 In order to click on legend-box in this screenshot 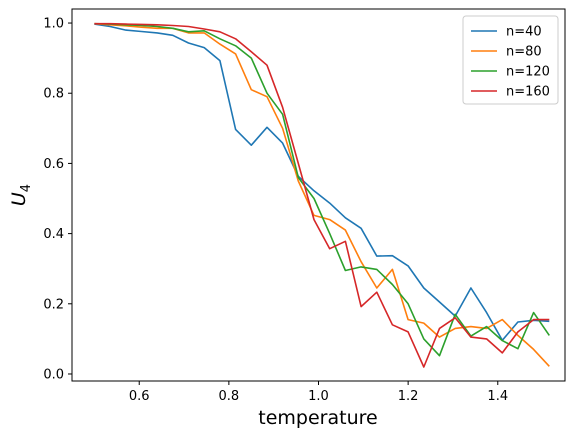, I will do `click(510, 60)`.